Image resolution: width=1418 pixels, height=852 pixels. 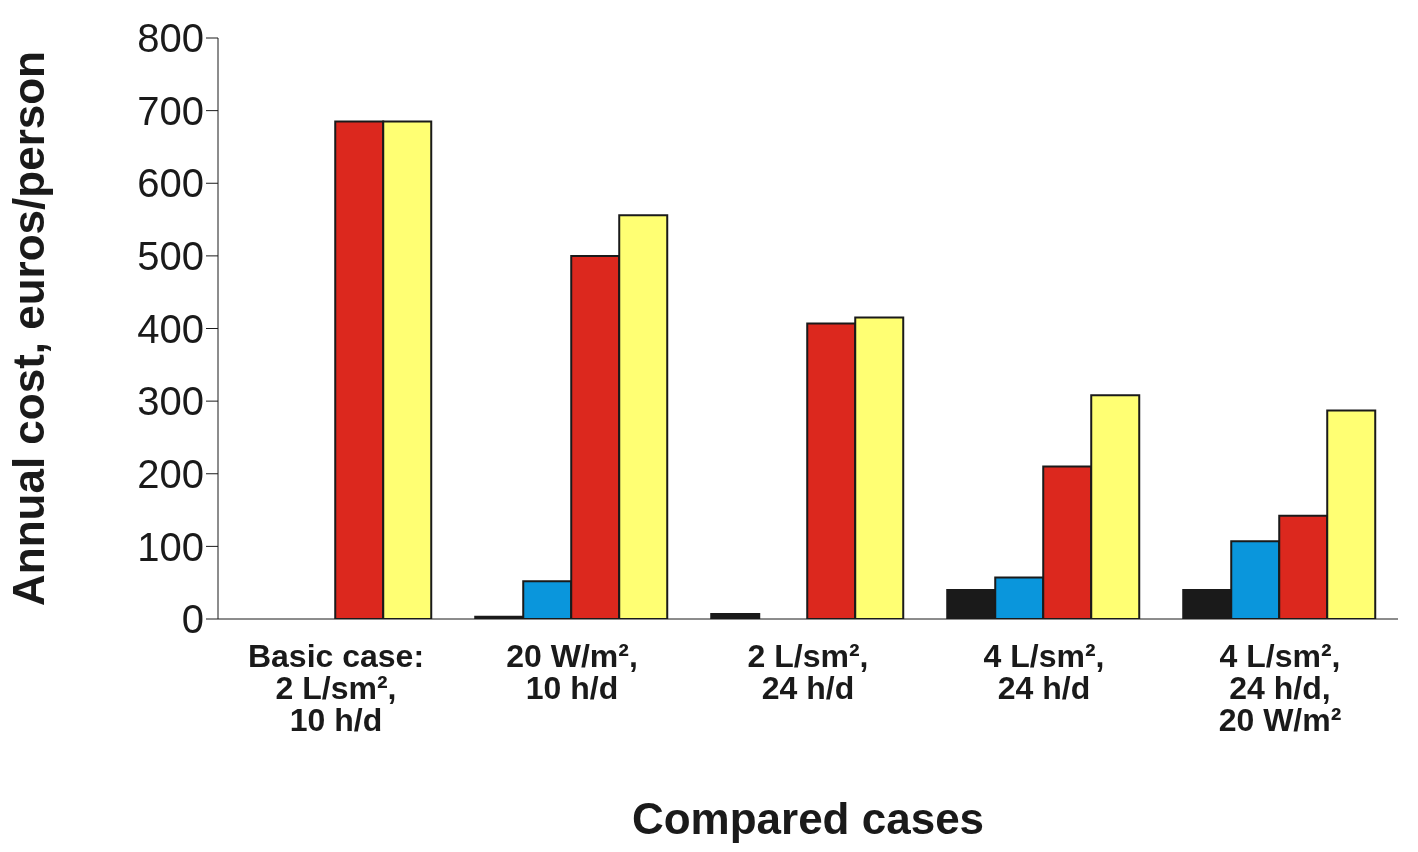 I want to click on y-tick-label: 500, so click(x=170, y=256).